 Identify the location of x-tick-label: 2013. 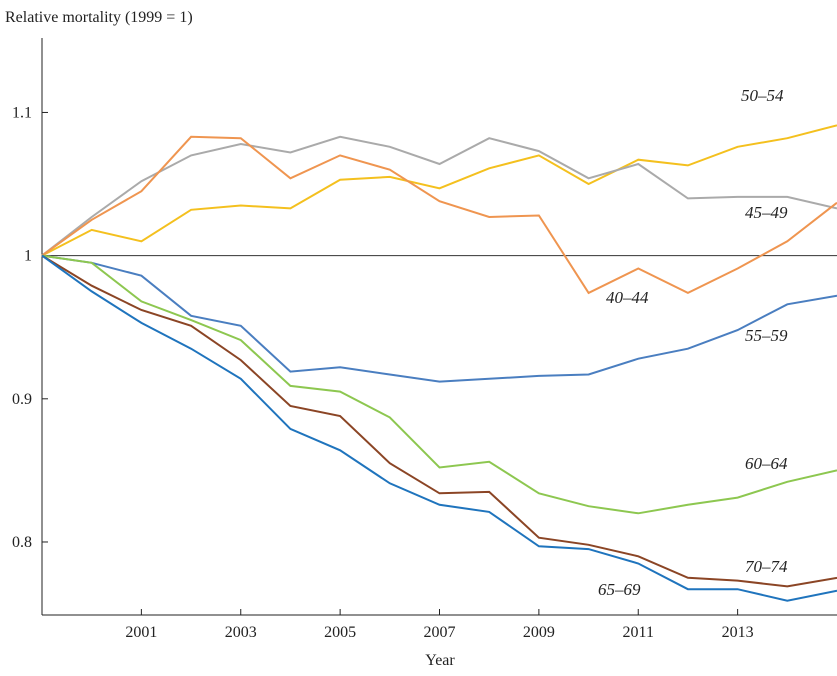
(738, 632).